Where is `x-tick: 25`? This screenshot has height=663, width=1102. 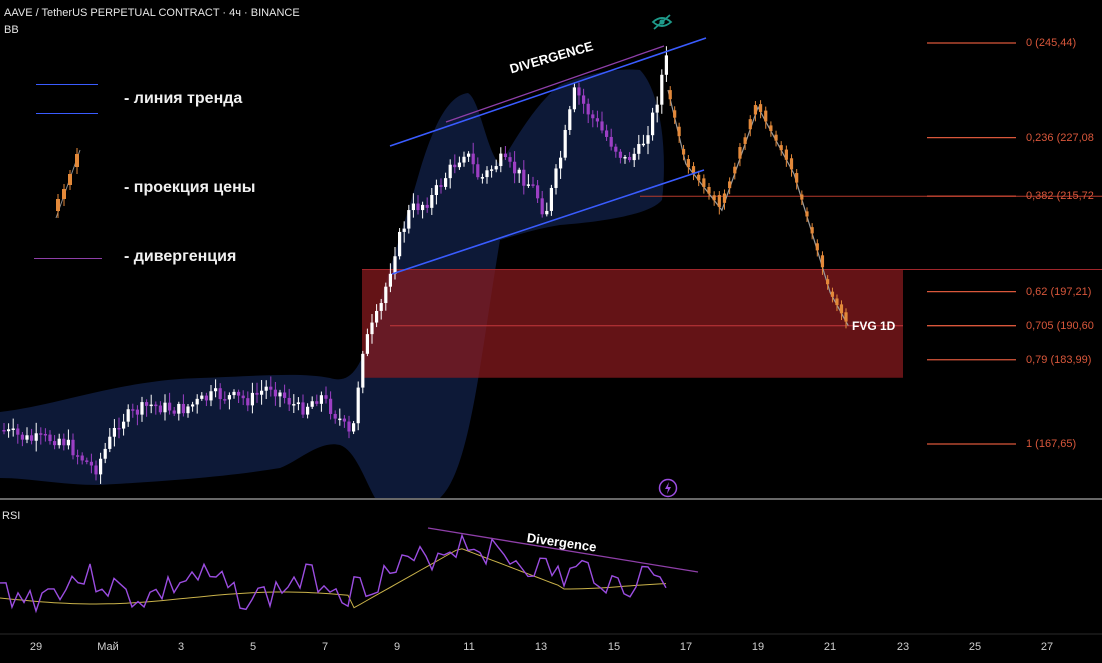
x-tick: 25 is located at coordinates (975, 647).